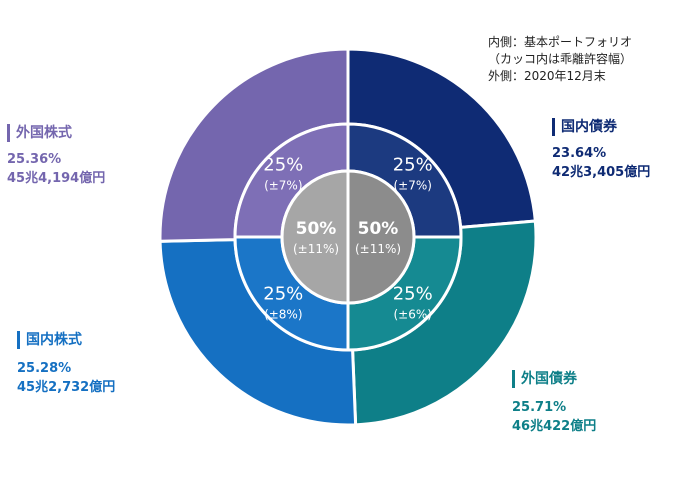  I want to click on inner-slice-label-0: 25%, so click(413, 164).